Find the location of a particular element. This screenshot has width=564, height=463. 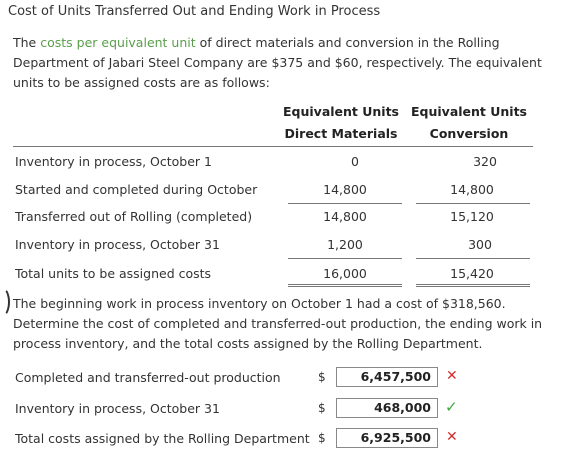

ending-inventory-input: 468,000 is located at coordinates (387, 408).